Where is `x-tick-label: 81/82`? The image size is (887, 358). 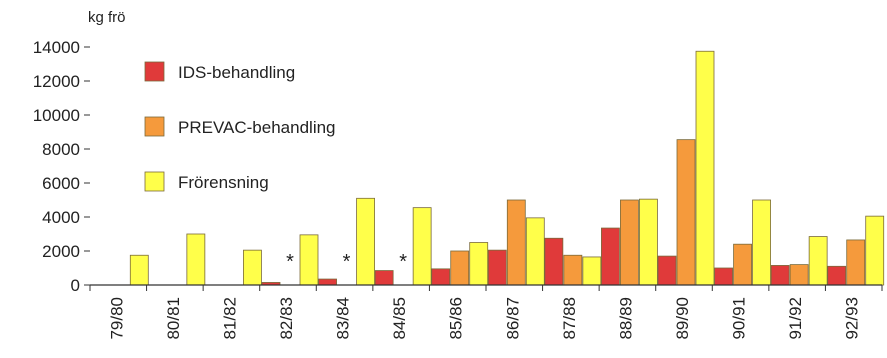 x-tick-label: 81/82 is located at coordinates (229, 318).